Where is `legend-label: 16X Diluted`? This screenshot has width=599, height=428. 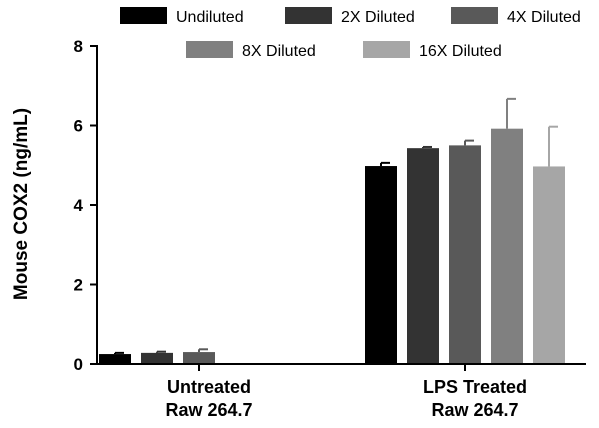 legend-label: 16X Diluted is located at coordinates (460, 51).